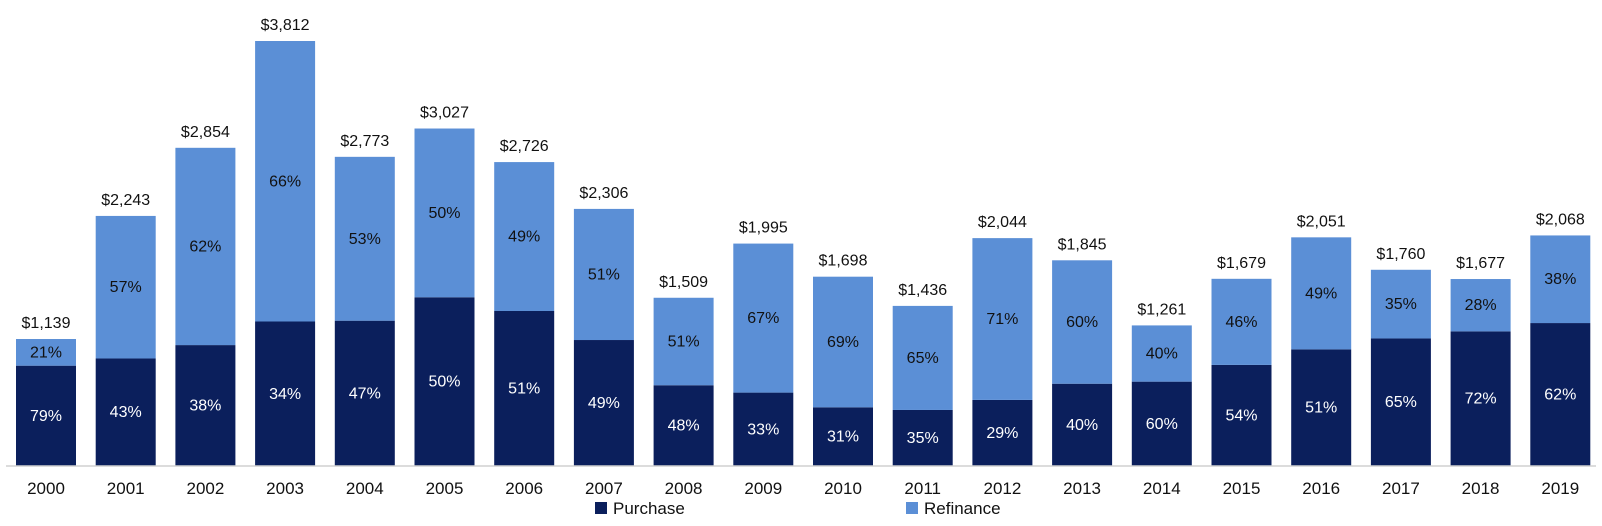 The width and height of the screenshot is (1602, 526). Describe the element at coordinates (125, 200) in the screenshot. I see `total-label-2001: $2,243` at that location.